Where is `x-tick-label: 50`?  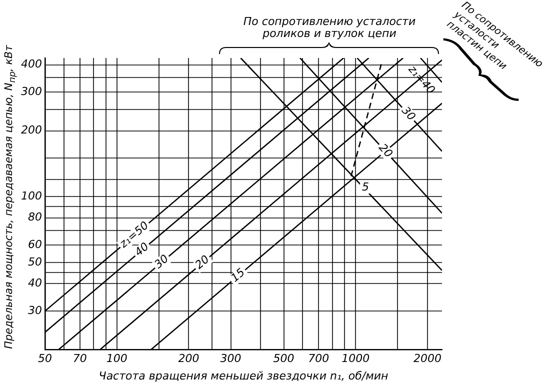
x-tick-label: 50 is located at coordinates (45, 359).